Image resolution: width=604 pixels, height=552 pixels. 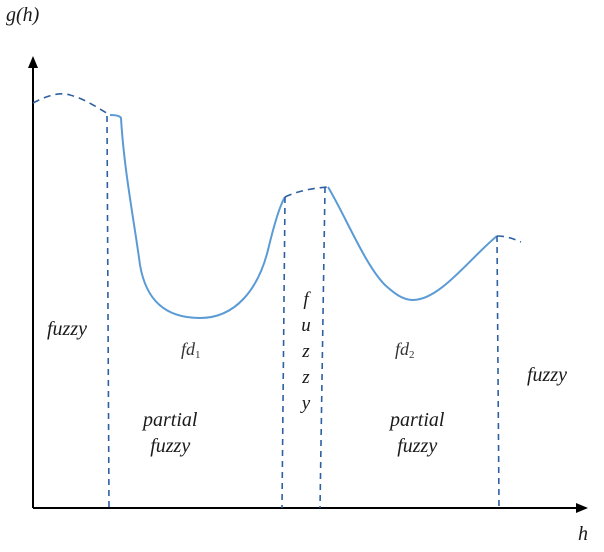 What do you see at coordinates (170, 446) in the screenshot?
I see `partial-fuzzy-1-line-2: fuzzy` at bounding box center [170, 446].